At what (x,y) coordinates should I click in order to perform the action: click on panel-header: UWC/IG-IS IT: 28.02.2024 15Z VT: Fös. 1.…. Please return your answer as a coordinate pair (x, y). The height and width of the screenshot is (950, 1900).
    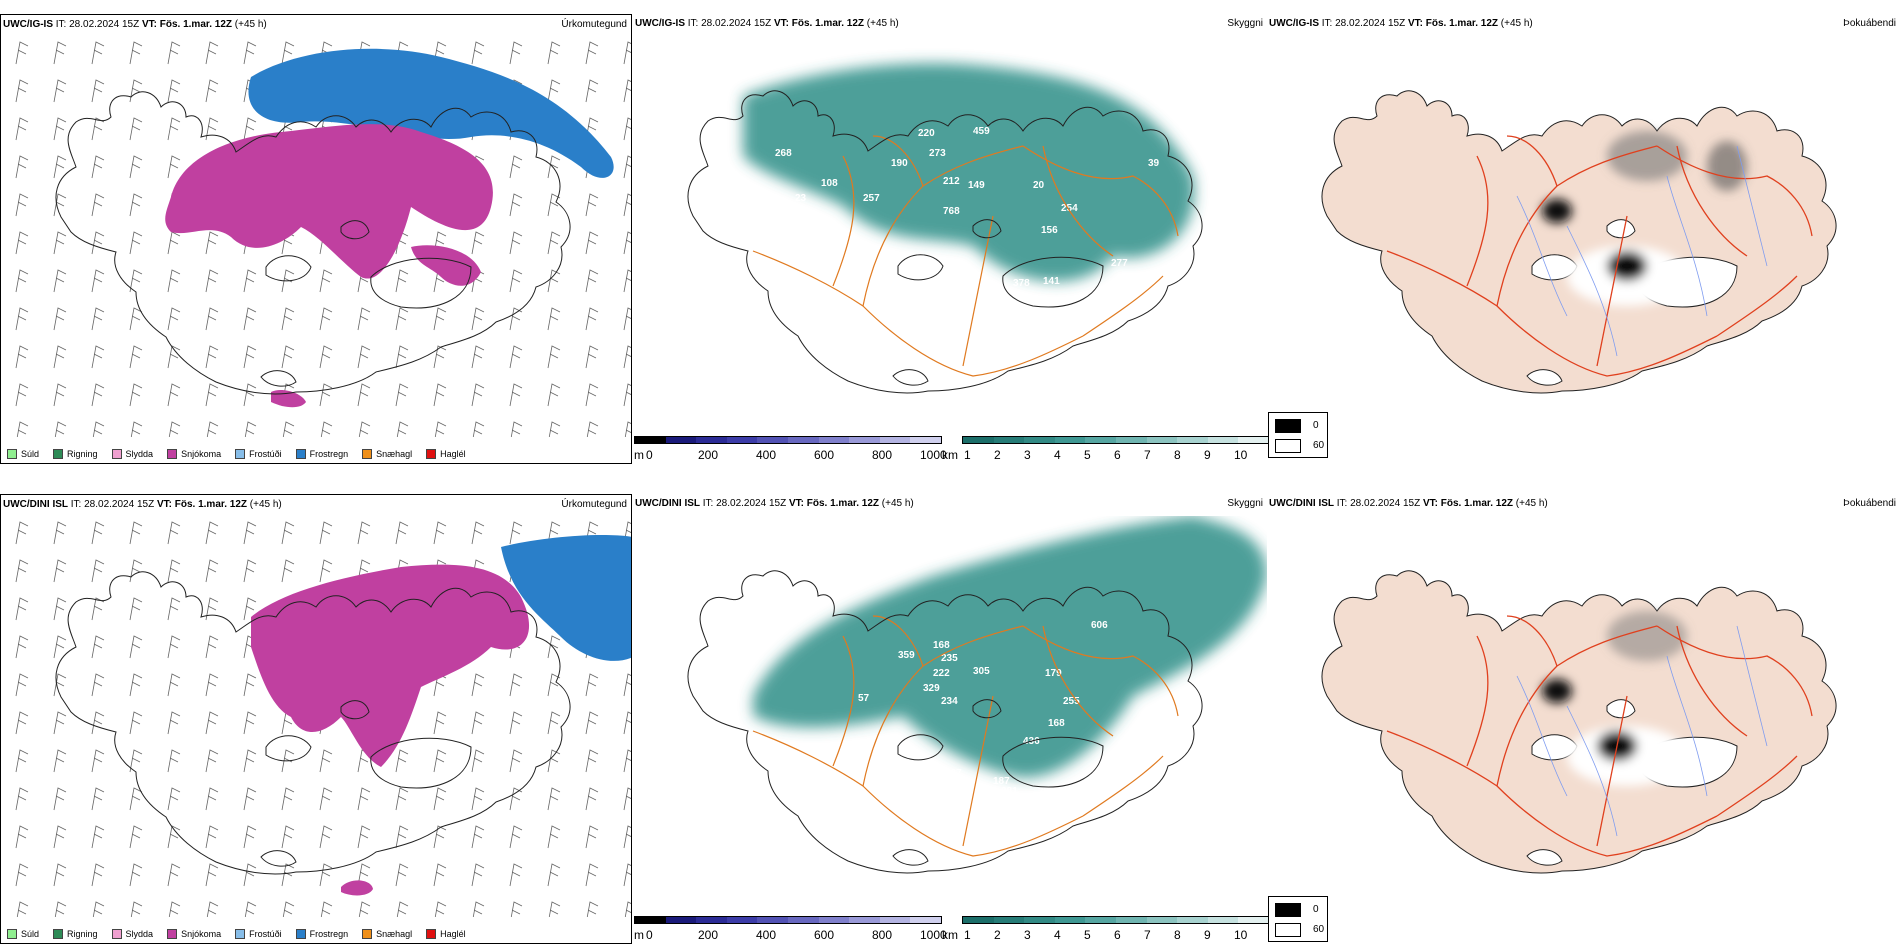
    Looking at the image, I should click on (1401, 23).